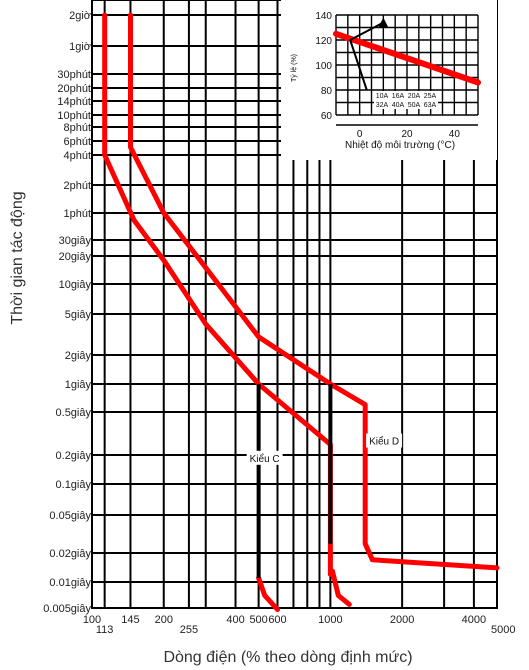 The image size is (529, 670). I want to click on y-tick-label: 30giây, so click(75, 241).